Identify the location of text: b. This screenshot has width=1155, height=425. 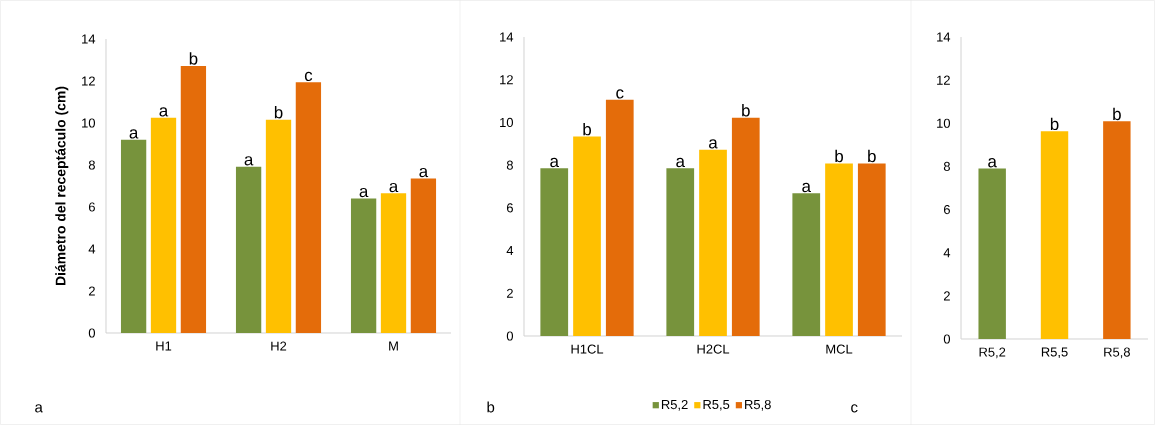
(491, 407).